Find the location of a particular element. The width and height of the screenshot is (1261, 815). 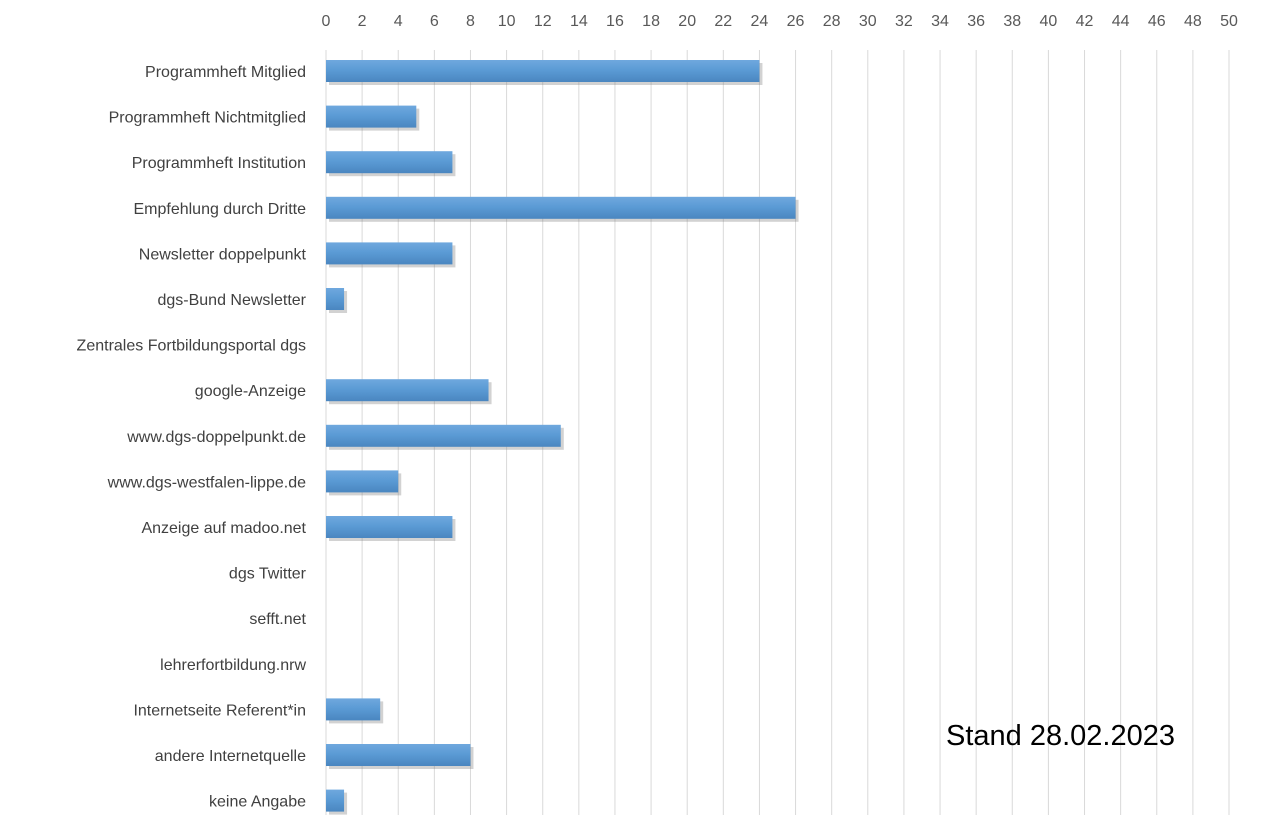

x-tick-label: 48 is located at coordinates (1193, 21).